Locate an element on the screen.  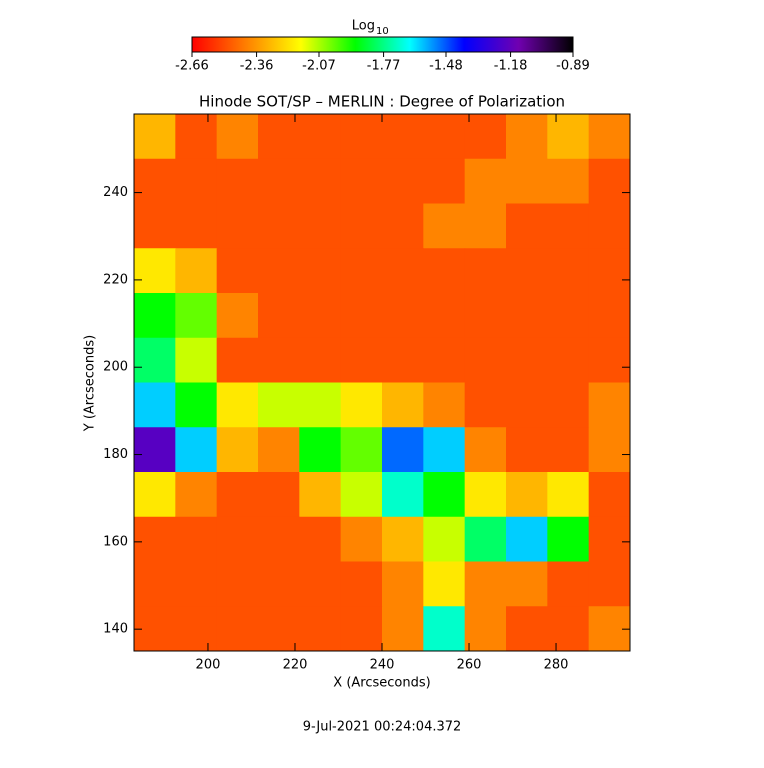
y-tick-label: 200 is located at coordinates (115, 367).